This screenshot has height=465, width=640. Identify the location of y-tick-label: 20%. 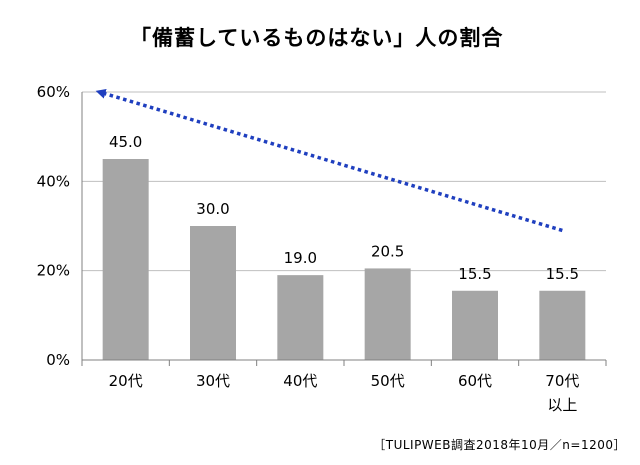
(53, 271).